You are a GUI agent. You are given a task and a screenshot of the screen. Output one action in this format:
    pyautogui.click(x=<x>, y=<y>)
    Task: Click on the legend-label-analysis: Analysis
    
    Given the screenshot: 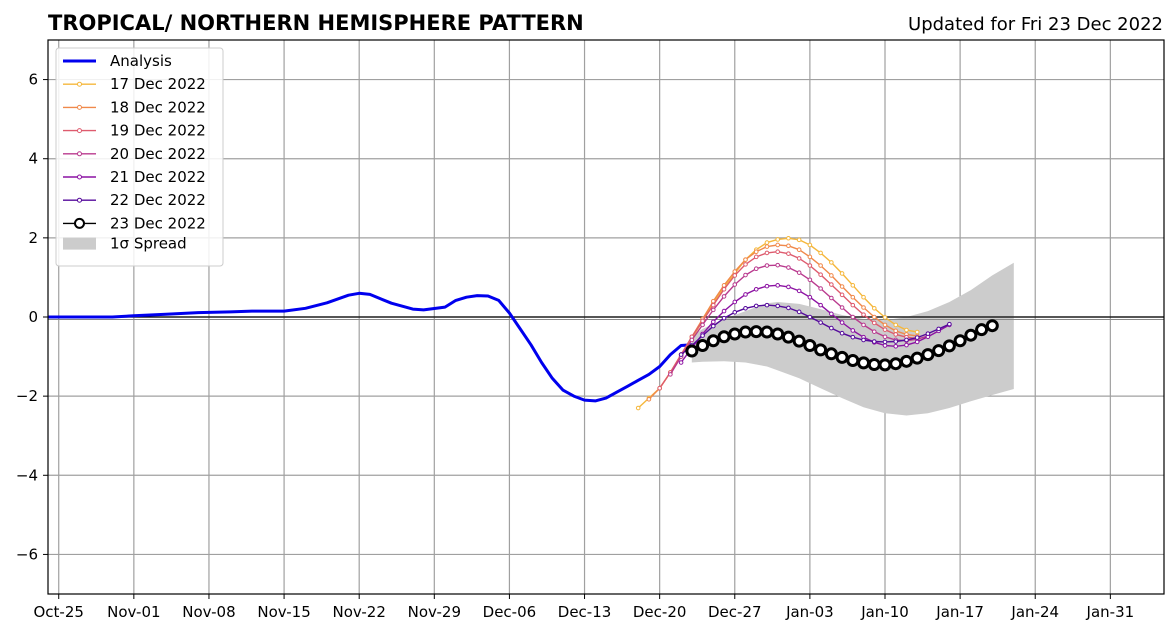 What is the action you would take?
    pyautogui.click(x=141, y=61)
    